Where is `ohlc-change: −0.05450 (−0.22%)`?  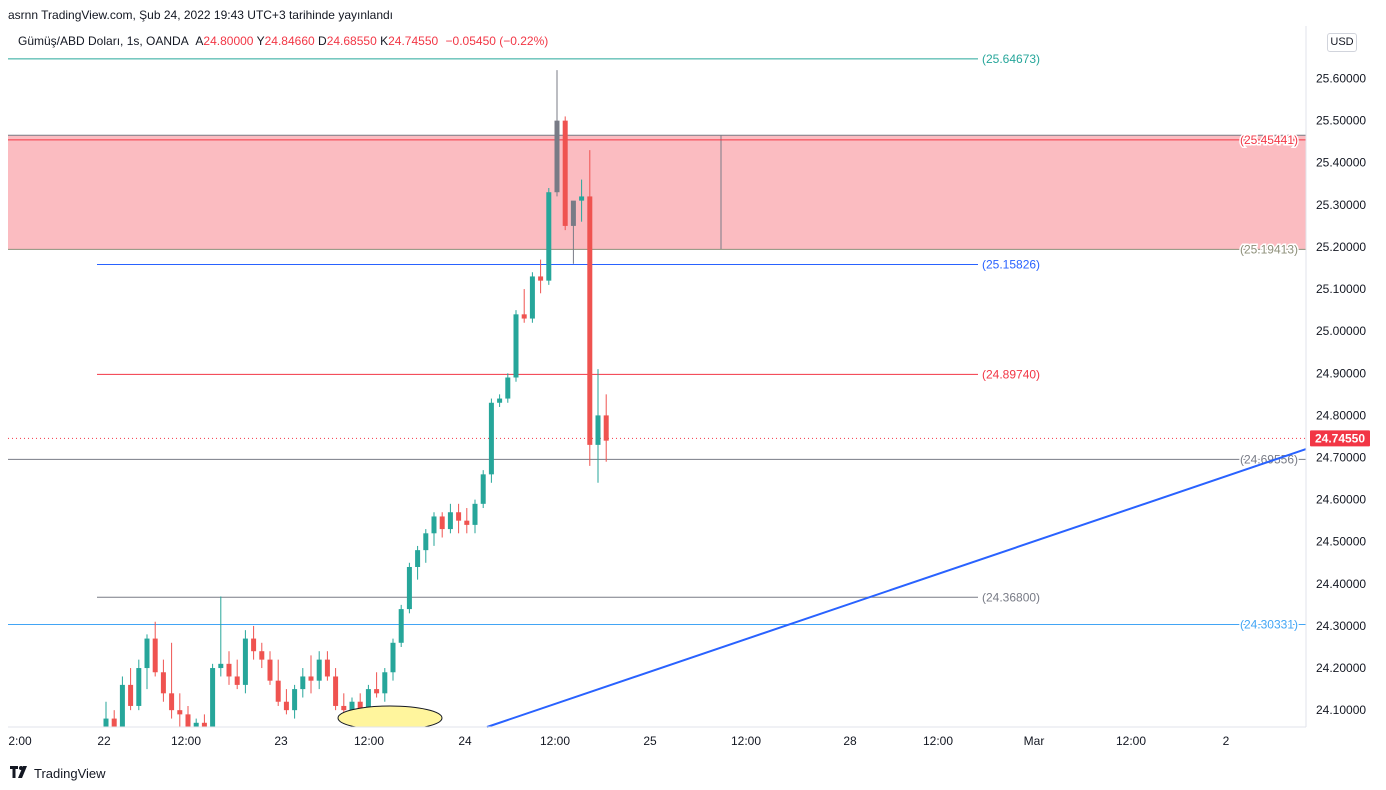
ohlc-change: −0.05450 (−0.22%) is located at coordinates (497, 41).